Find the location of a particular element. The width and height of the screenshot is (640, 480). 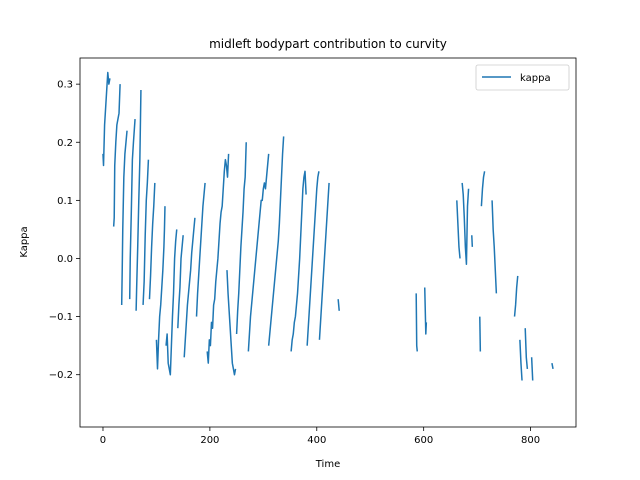

y-tick-label: 0.1 is located at coordinates (65, 201).